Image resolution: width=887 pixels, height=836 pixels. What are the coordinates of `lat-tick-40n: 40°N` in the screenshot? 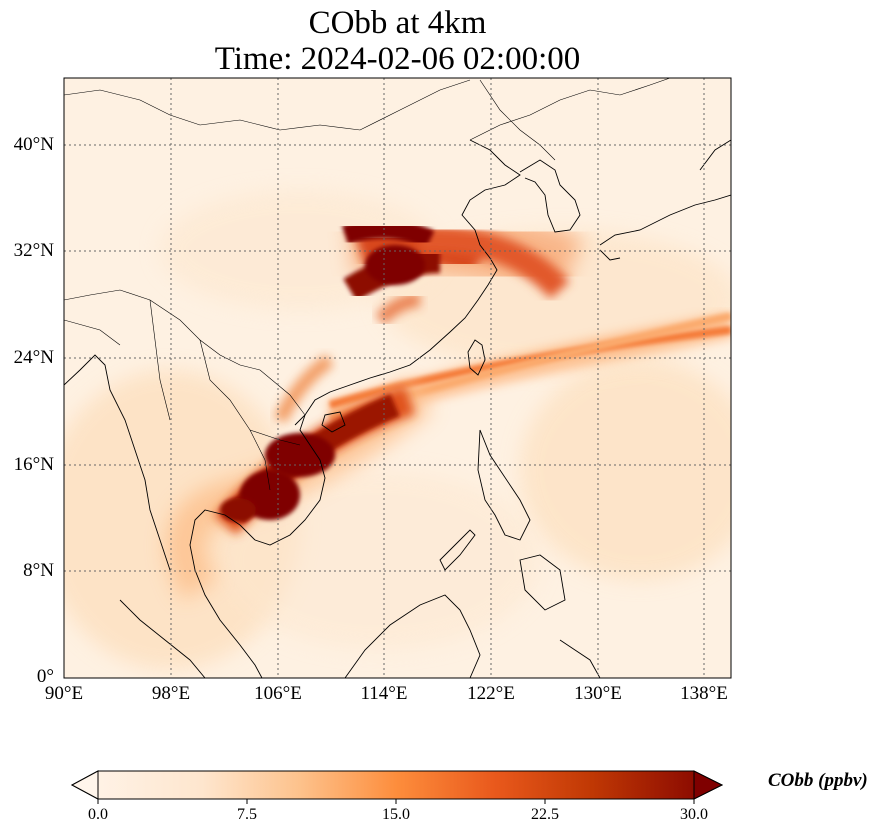 It's located at (33, 144).